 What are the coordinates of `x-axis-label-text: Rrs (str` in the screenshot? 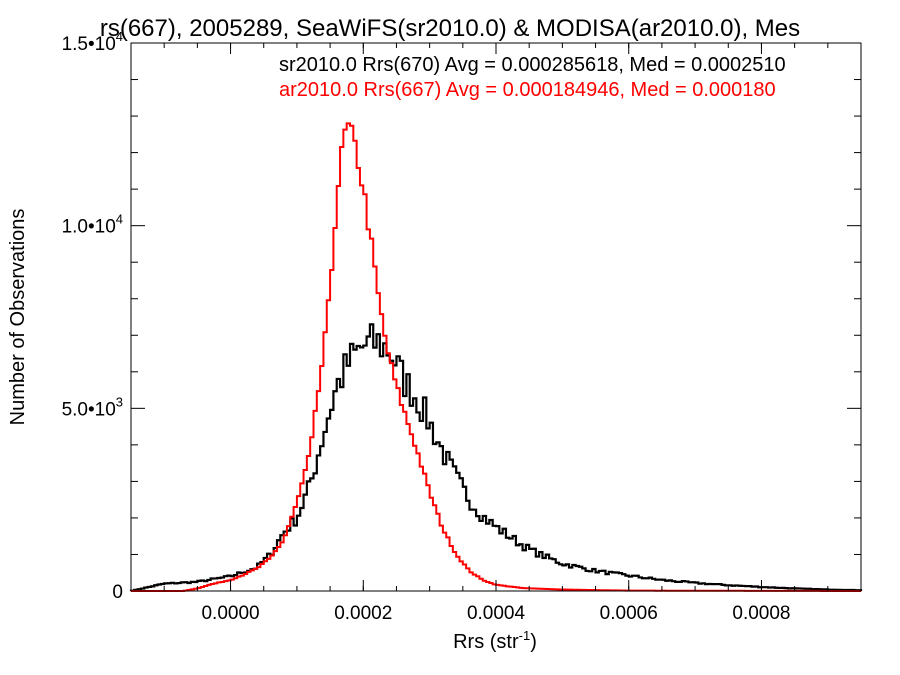 It's located at (486, 642).